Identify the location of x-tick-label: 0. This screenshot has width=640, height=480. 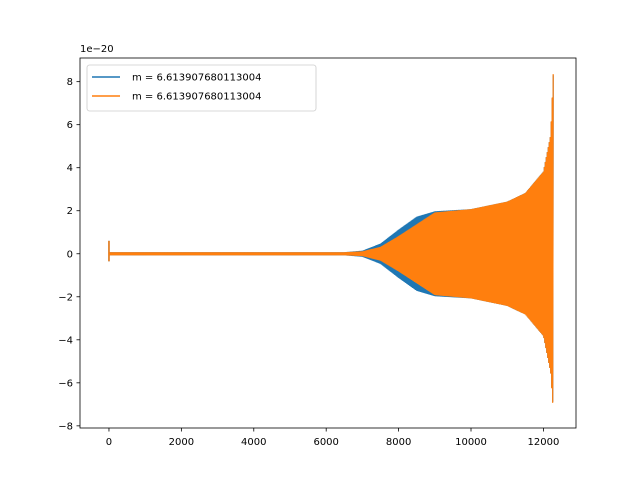
(109, 442).